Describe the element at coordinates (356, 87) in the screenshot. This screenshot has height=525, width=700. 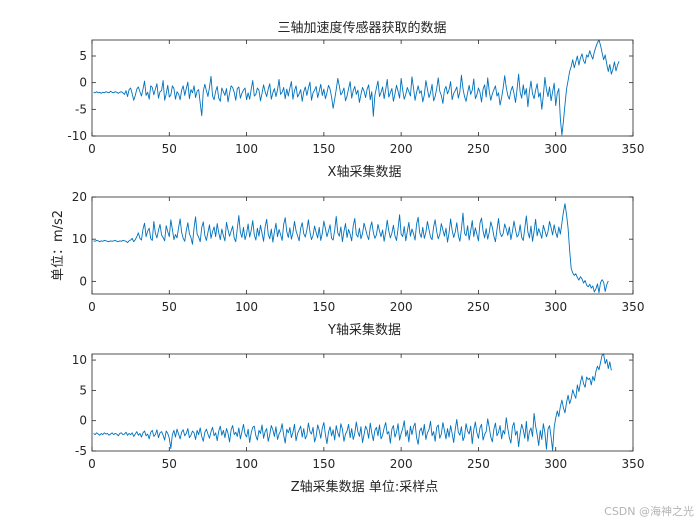
I see `x-axis-series-line` at that location.